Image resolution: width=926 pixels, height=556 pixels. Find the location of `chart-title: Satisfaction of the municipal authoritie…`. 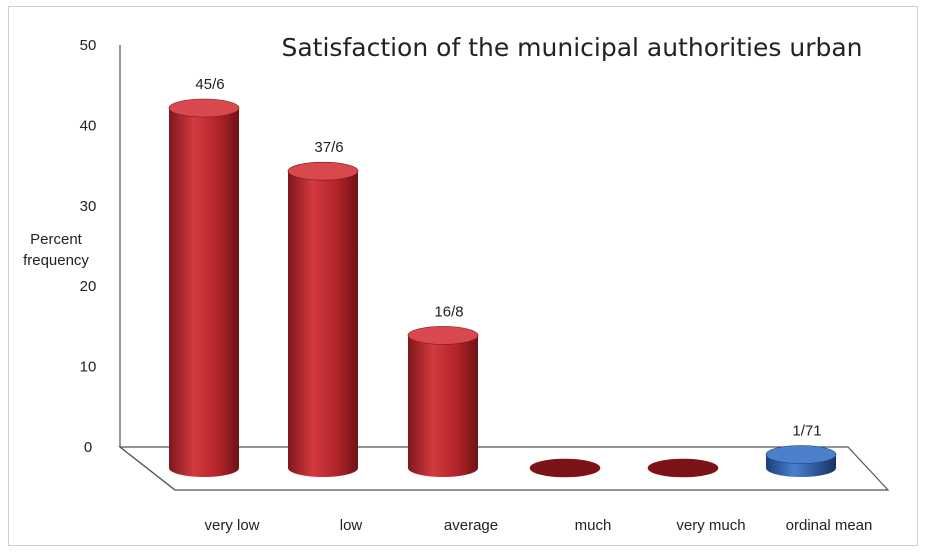

chart-title: Satisfaction of the municipal authoritie… is located at coordinates (571, 47).